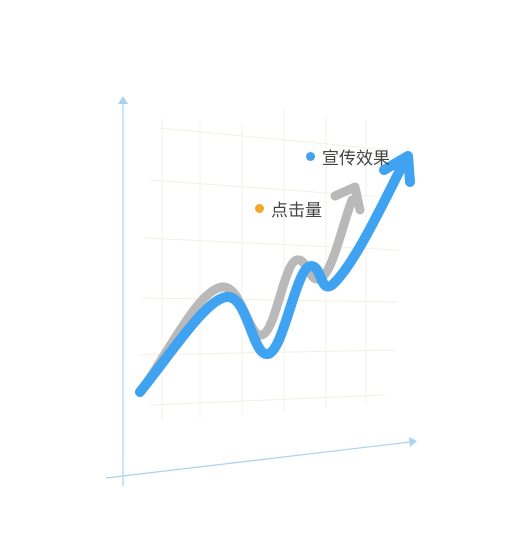 The image size is (516, 533). I want to click on legend-item-promotion-effect: 宣传效果, so click(348, 156).